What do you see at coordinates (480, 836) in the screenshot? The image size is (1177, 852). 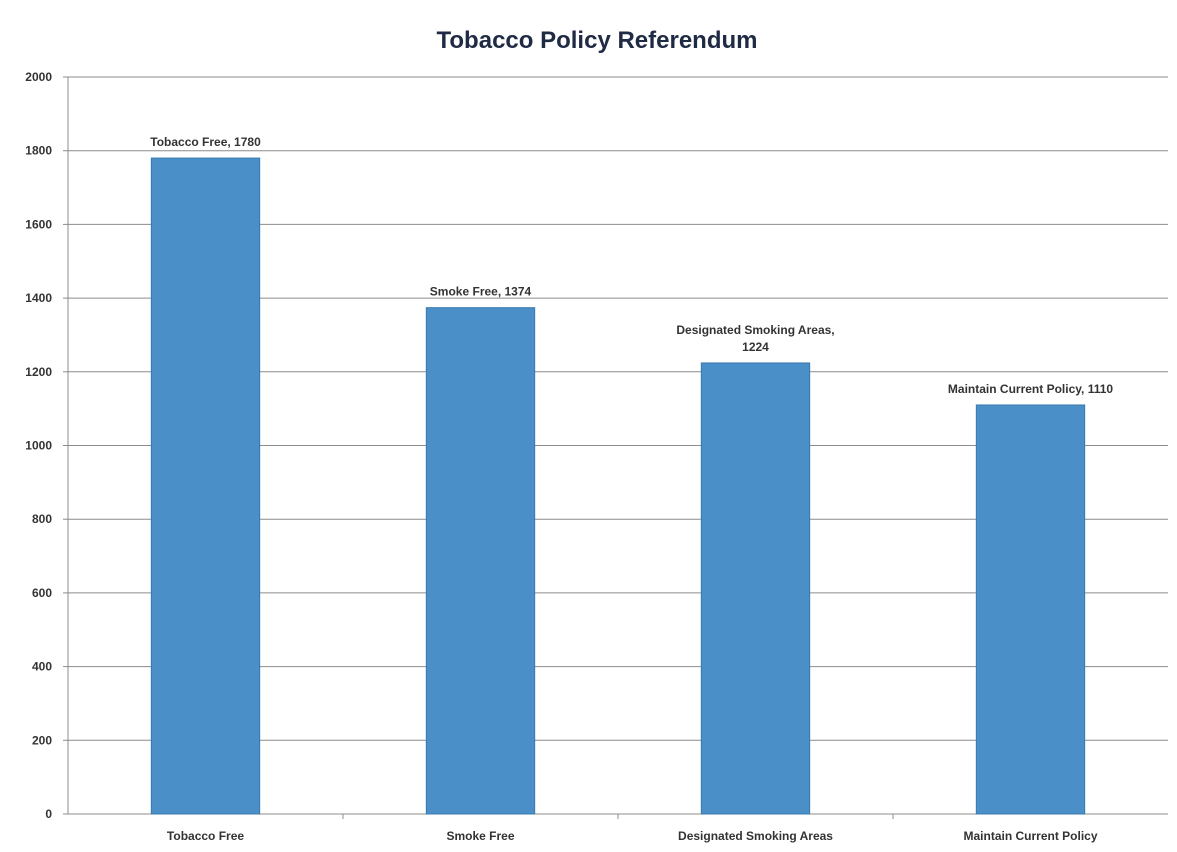 I see `x-category-label: Smoke Free` at bounding box center [480, 836].